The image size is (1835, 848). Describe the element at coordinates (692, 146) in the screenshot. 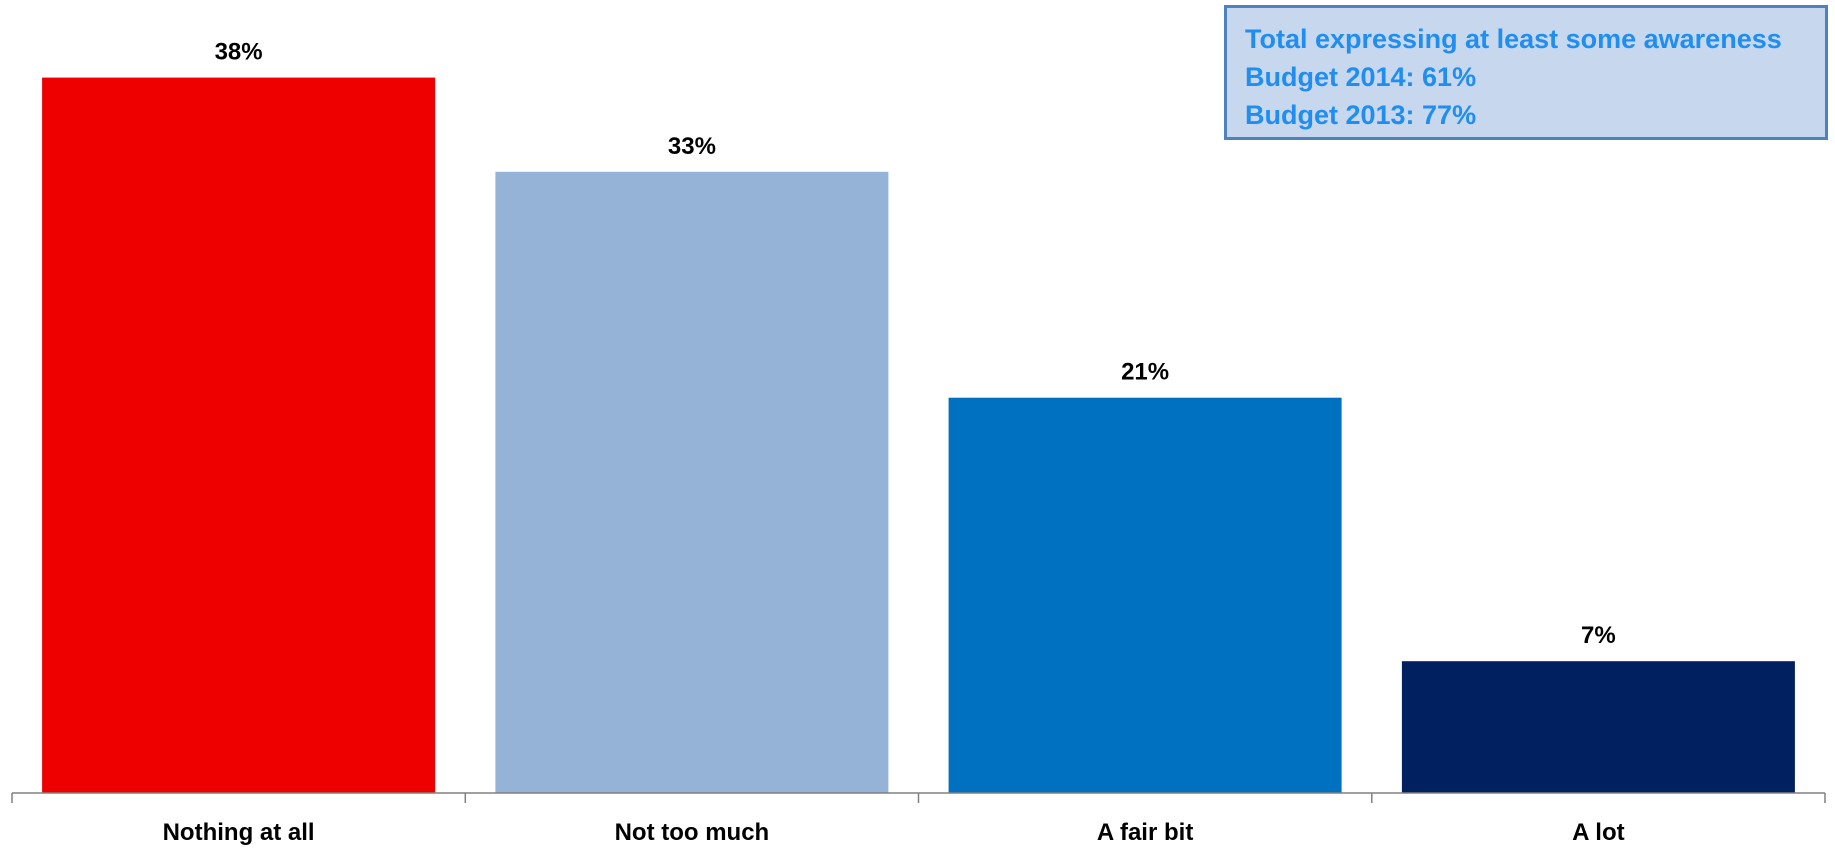

I see `value-label-1: 33%` at that location.